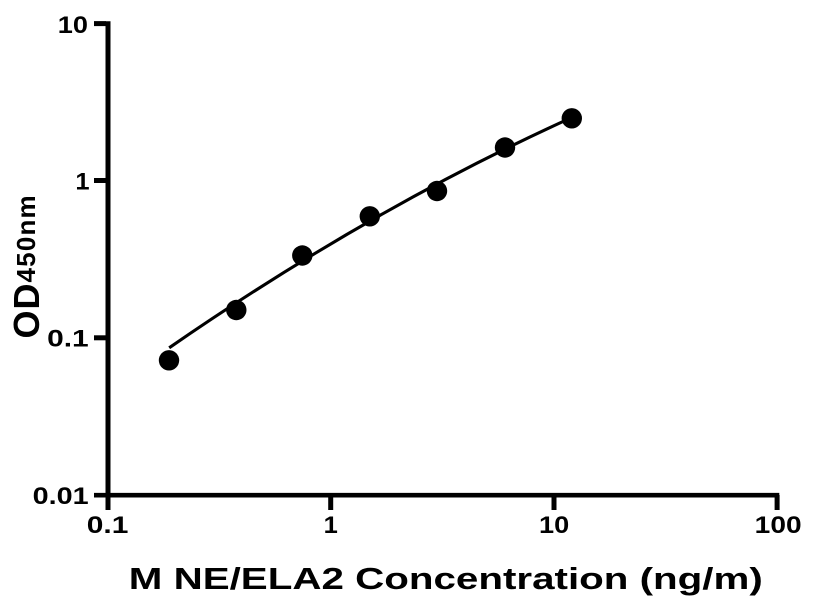 Image resolution: width=816 pixels, height=612 pixels. Describe the element at coordinates (446, 579) in the screenshot. I see `svg-text: M NE/ELA2 Concentration (ng/m)` at that location.